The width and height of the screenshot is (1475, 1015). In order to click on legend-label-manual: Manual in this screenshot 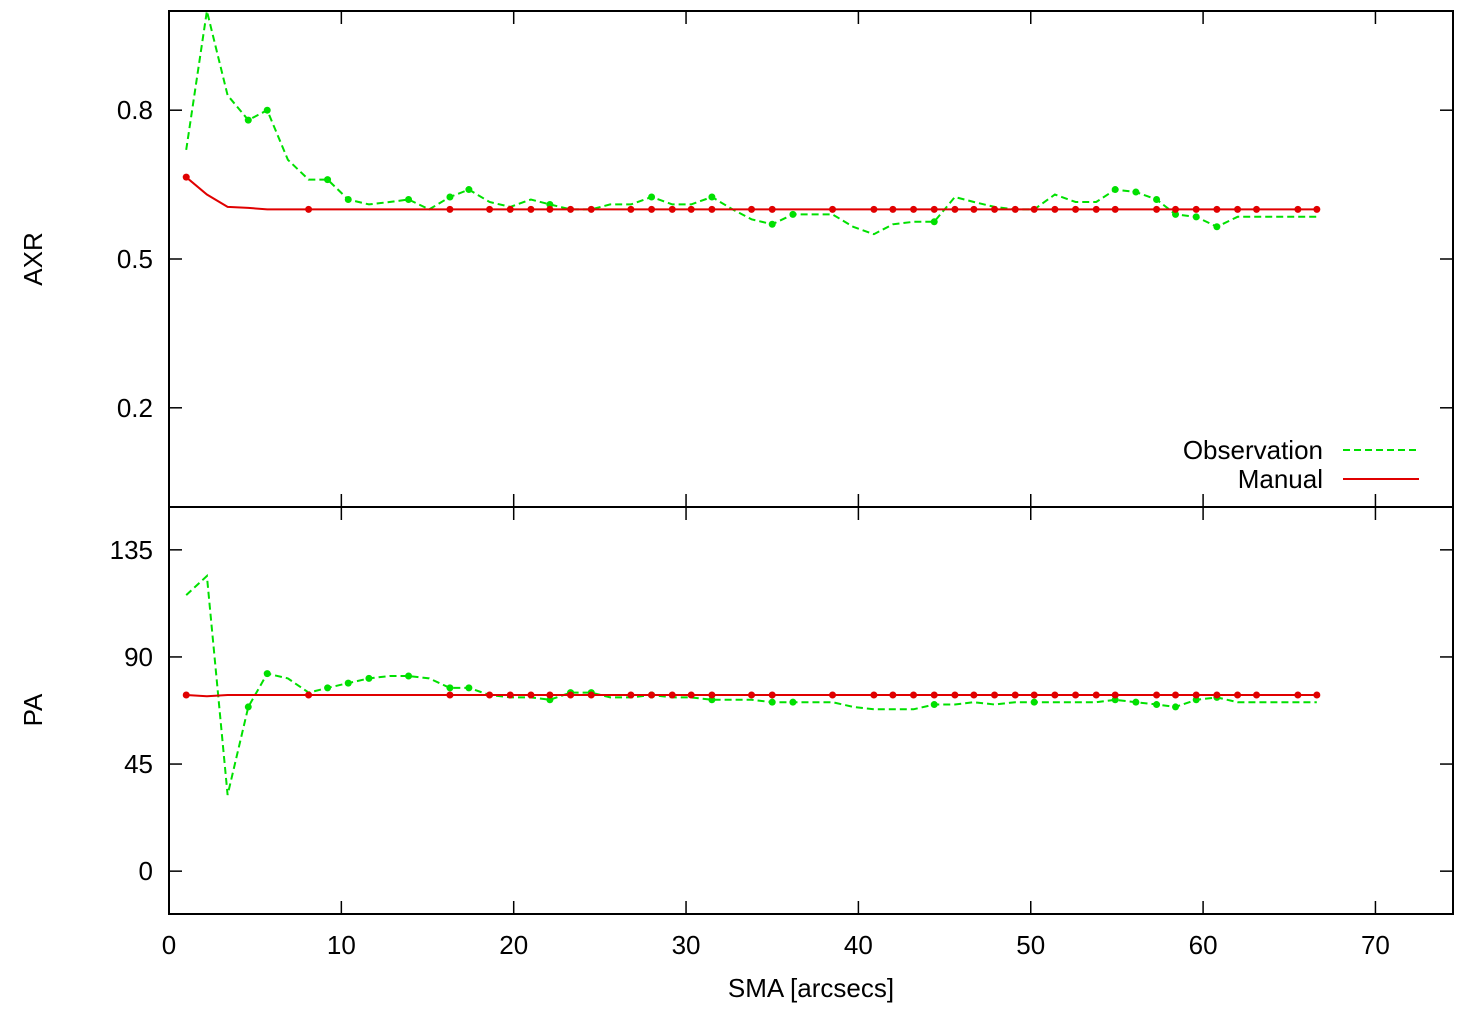, I will do `click(1280, 479)`.